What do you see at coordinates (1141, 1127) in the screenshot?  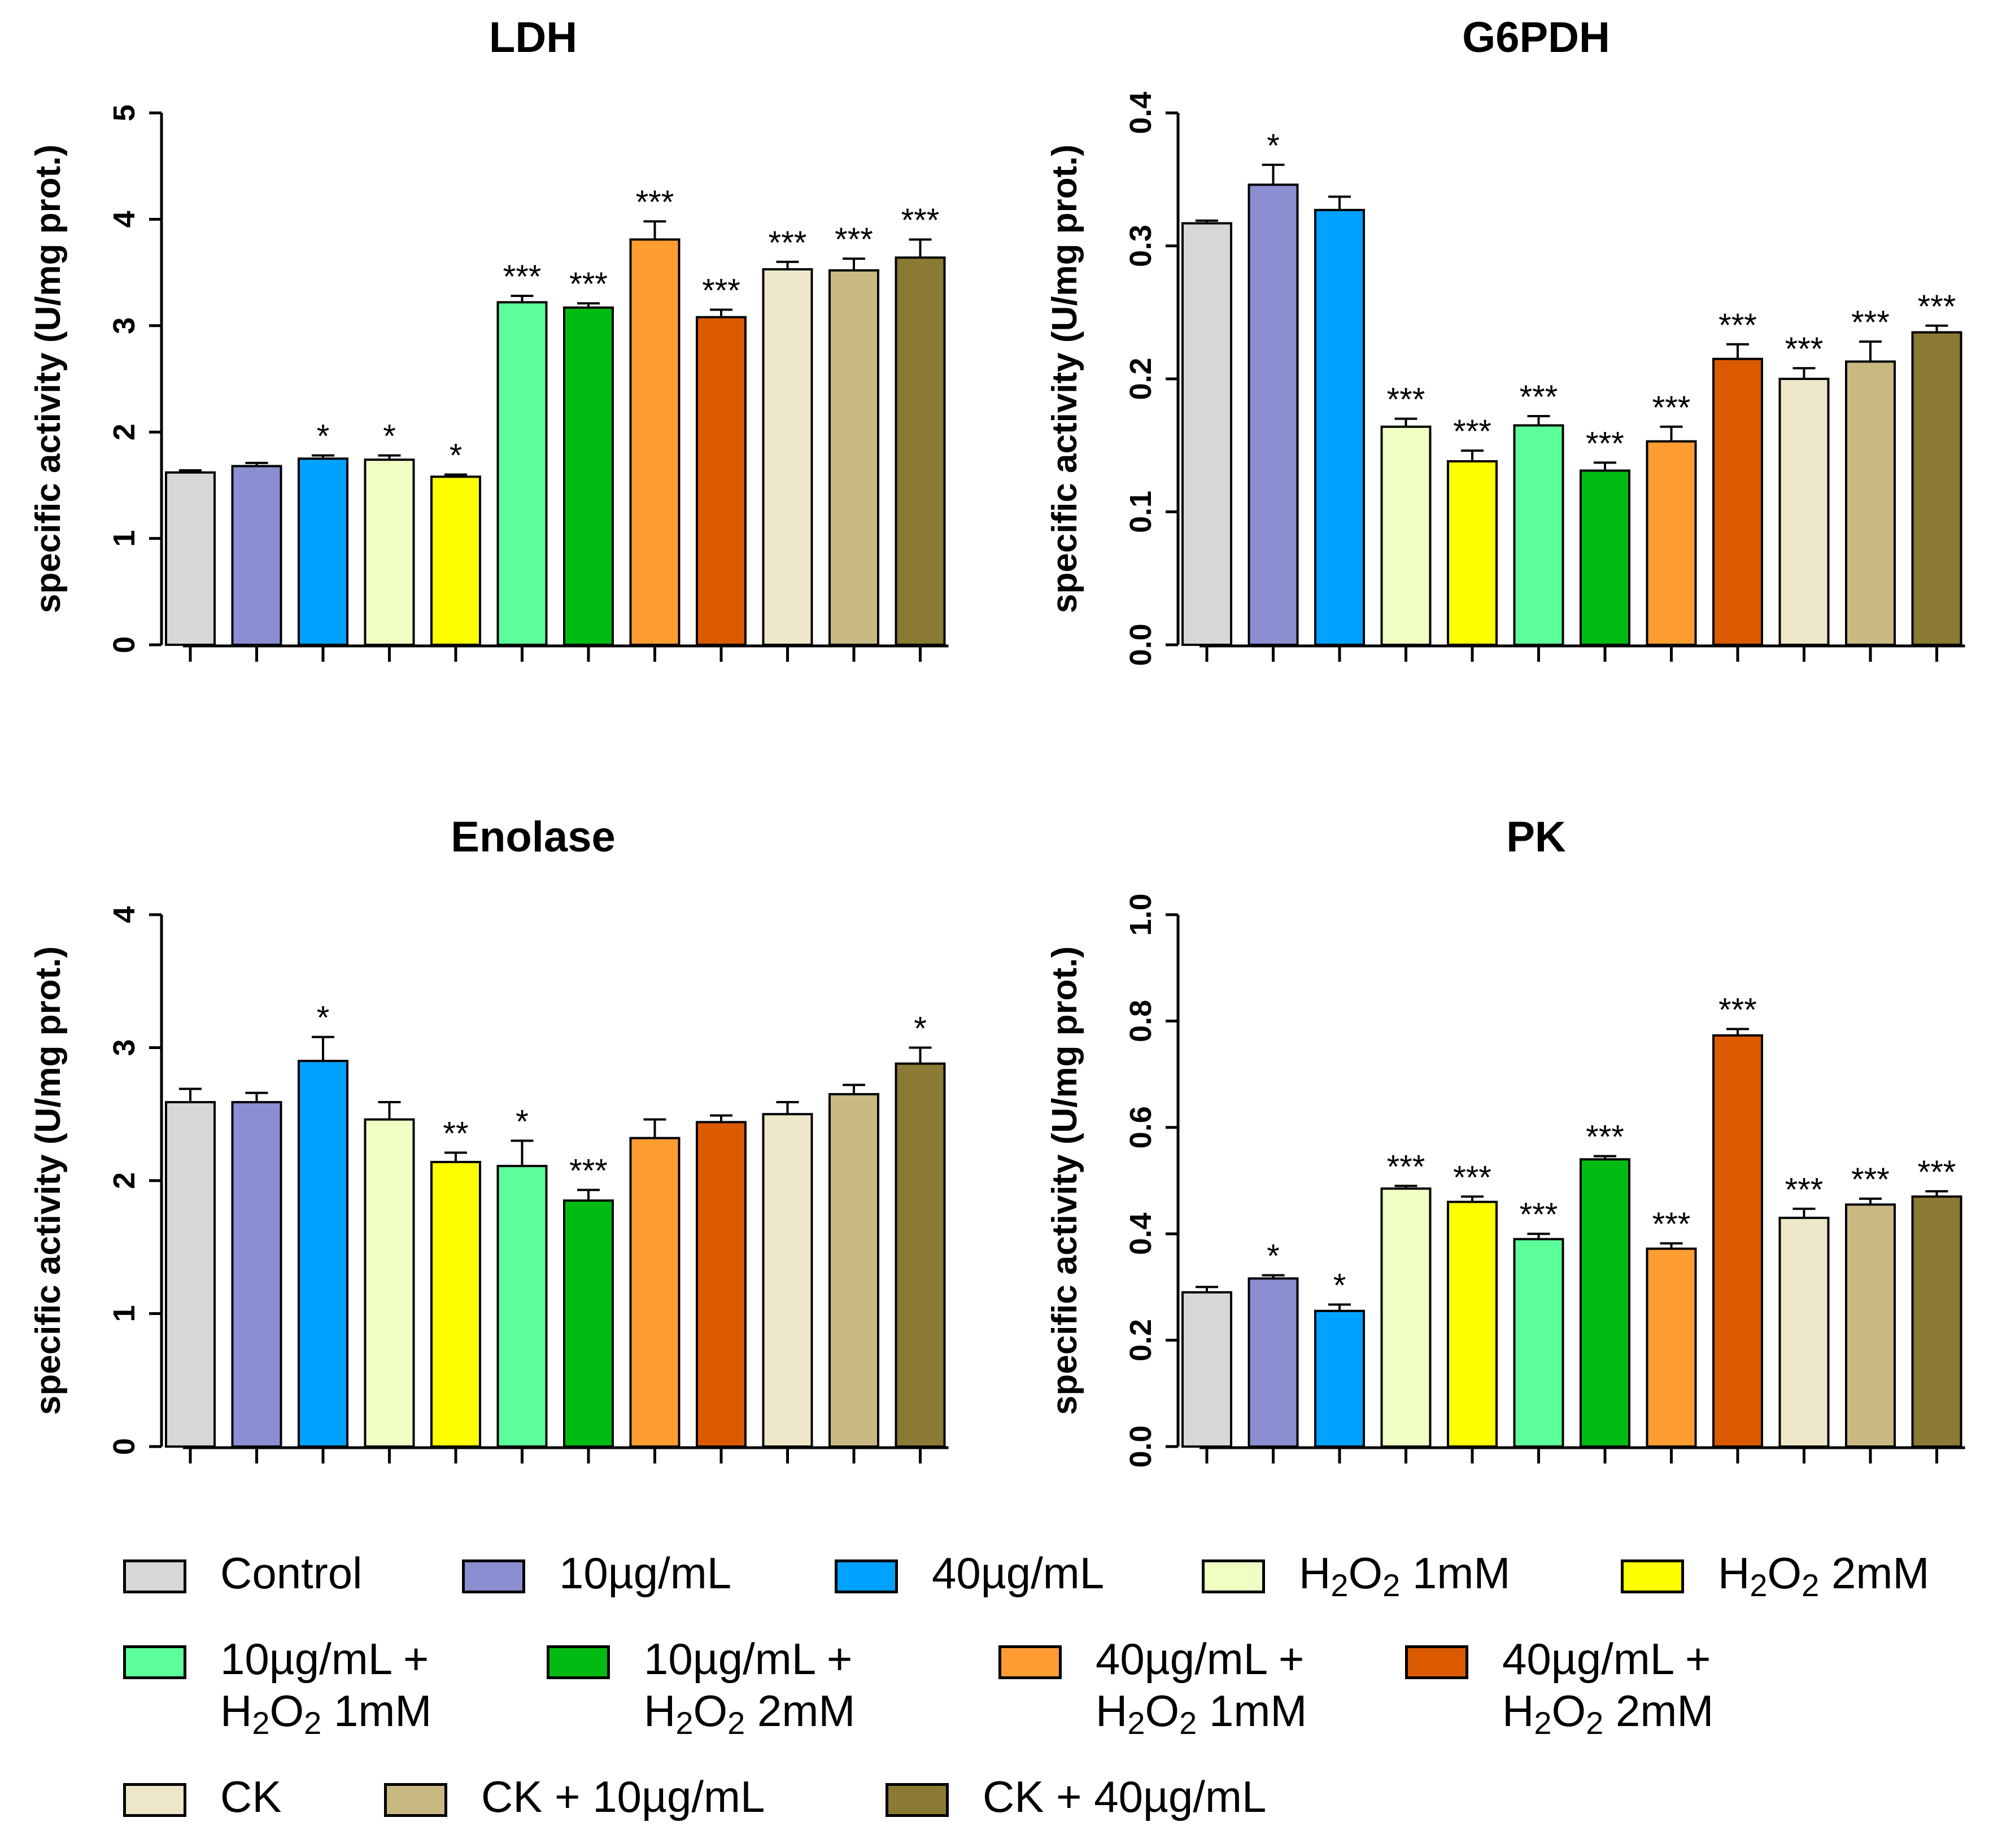 I see `y-tick-label: 0.6` at bounding box center [1141, 1127].